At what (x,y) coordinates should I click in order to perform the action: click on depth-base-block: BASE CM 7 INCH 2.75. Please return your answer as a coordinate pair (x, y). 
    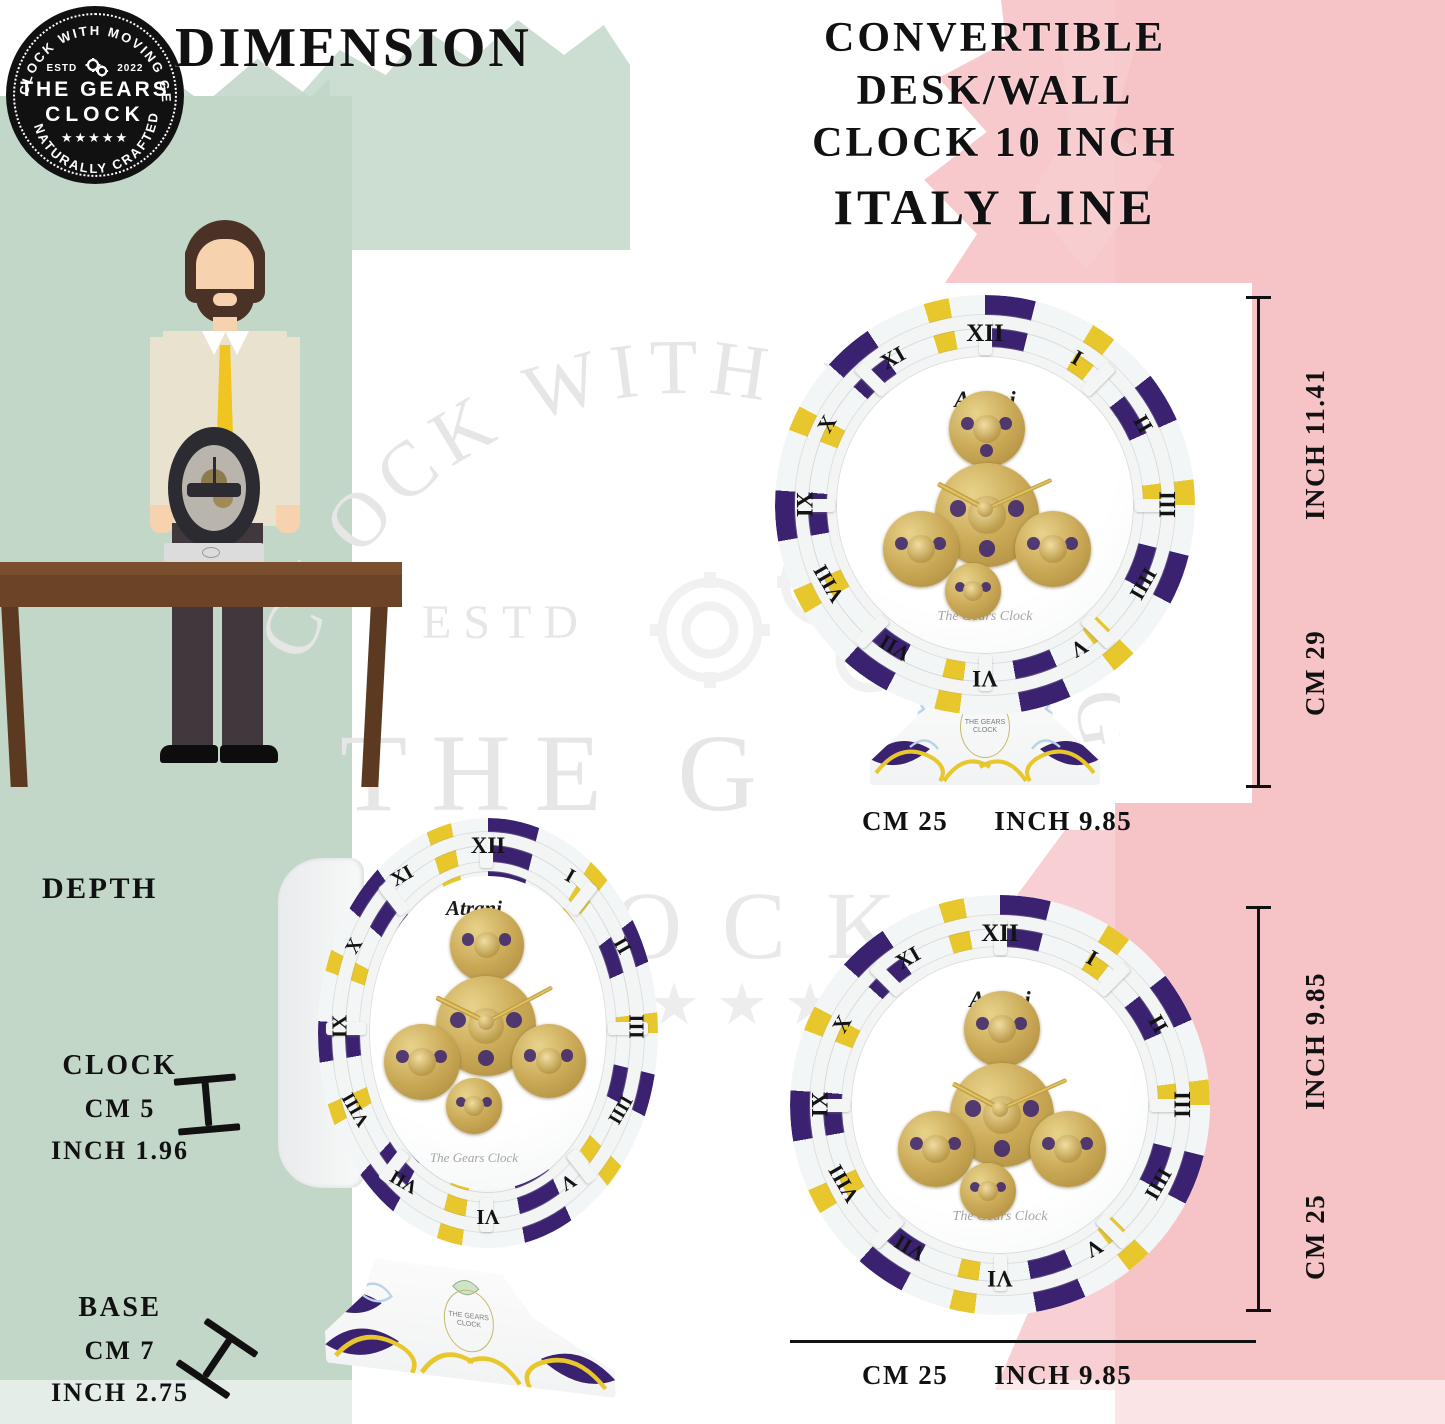
    Looking at the image, I should click on (120, 1350).